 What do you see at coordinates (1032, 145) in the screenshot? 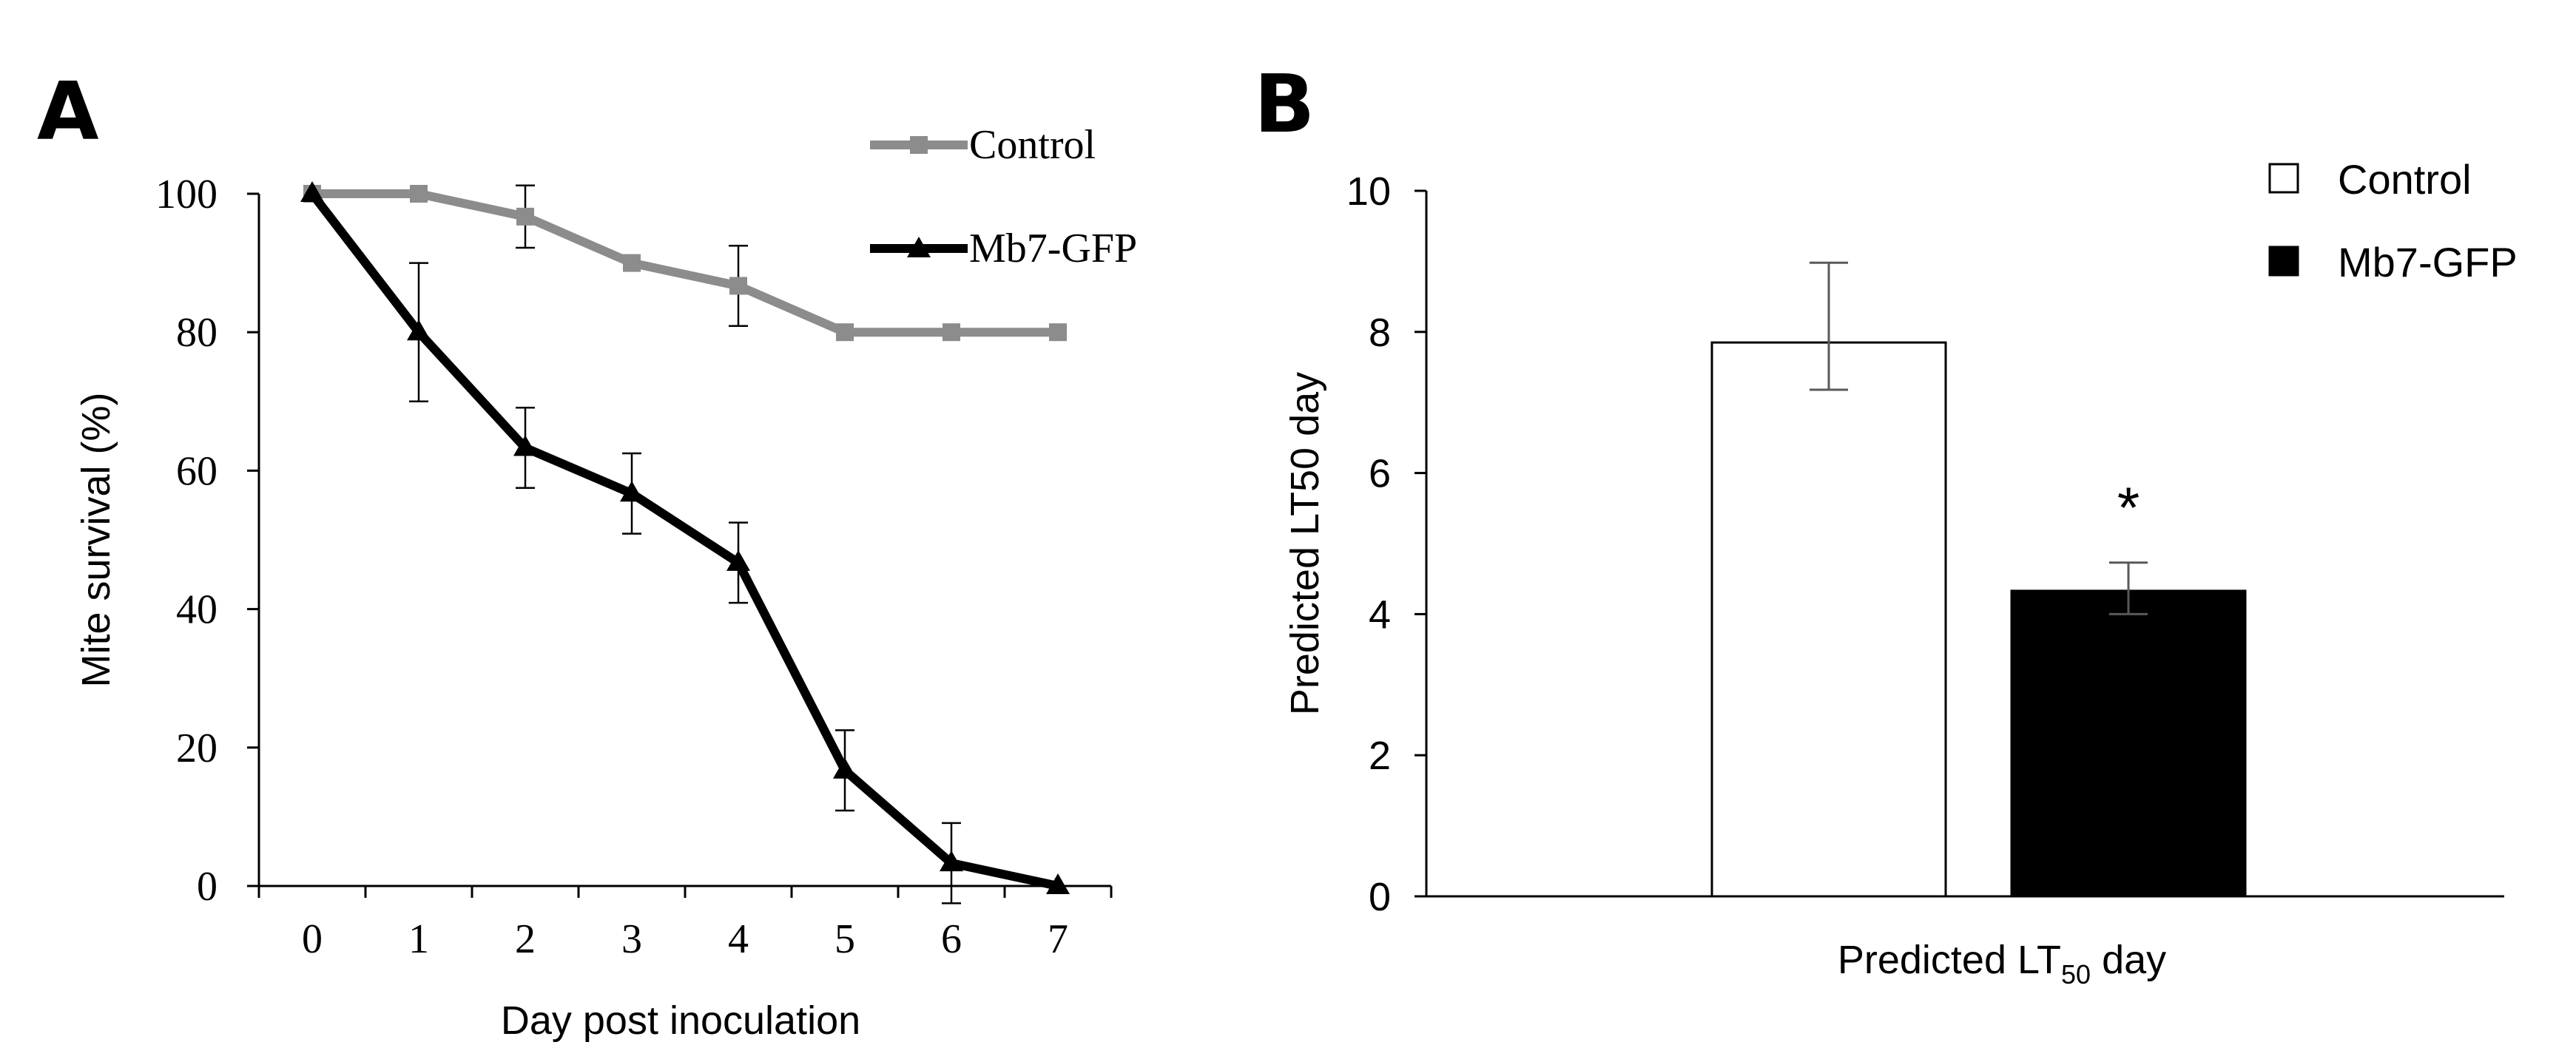
I see `a-legend-control-label: Control` at bounding box center [1032, 145].